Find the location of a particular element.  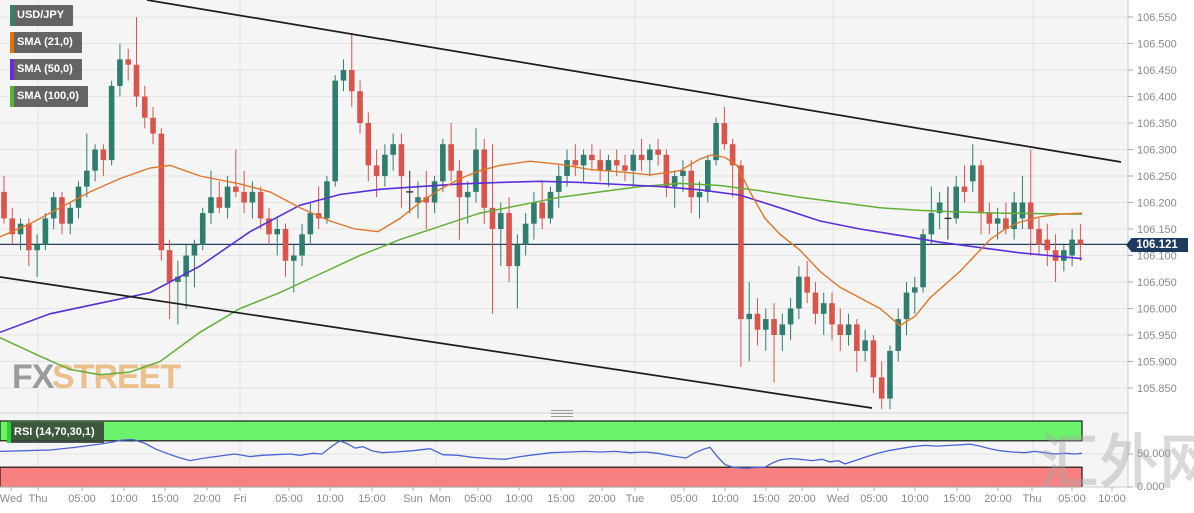

legend-rsi: RSI (14,70,30,1) is located at coordinates (55, 432).